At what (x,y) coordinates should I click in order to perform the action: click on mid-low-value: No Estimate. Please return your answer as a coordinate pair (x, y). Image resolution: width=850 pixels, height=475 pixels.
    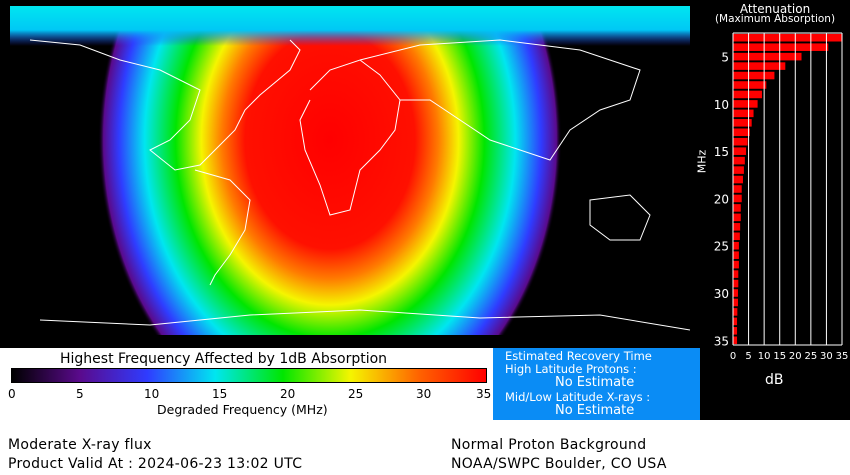
    Looking at the image, I should click on (595, 410).